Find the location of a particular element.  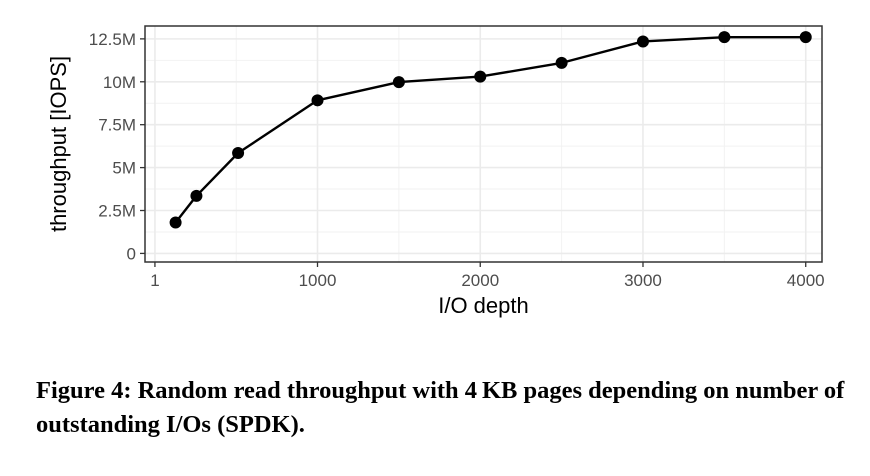

y-tick-label: 12.5M is located at coordinates (112, 39).